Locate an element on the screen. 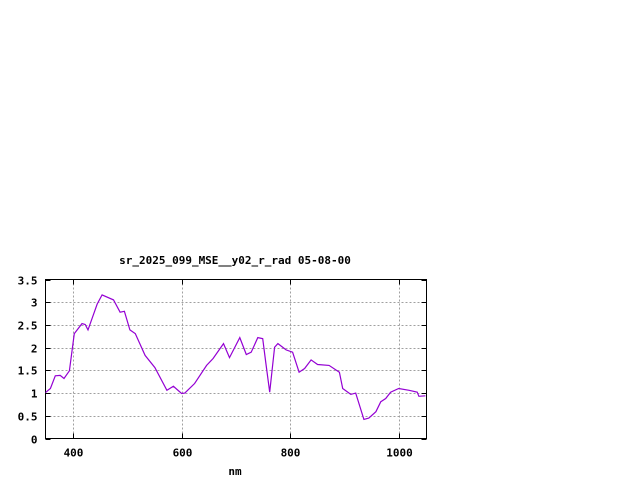 The height and width of the screenshot is (480, 640). x-axis-label: nm is located at coordinates (235, 471).